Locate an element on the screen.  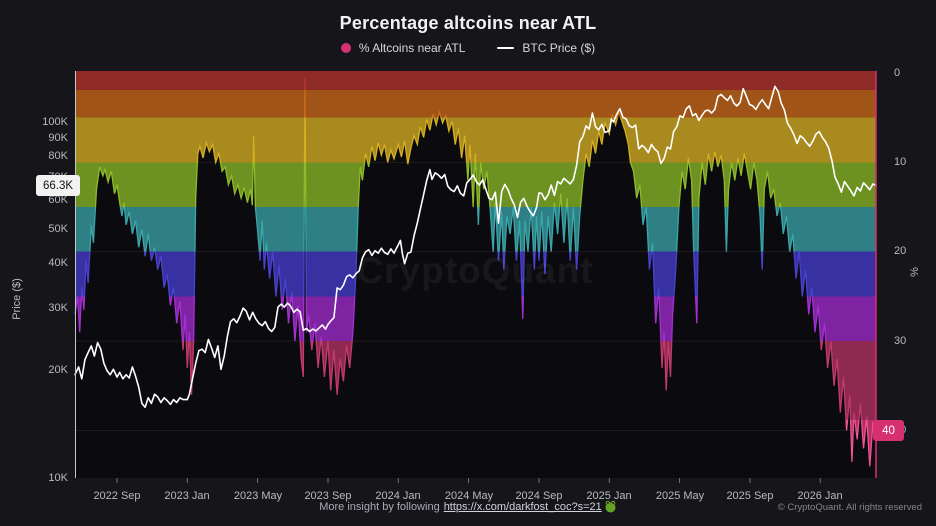
y-axis-price-label: 30K is located at coordinates (58, 308).